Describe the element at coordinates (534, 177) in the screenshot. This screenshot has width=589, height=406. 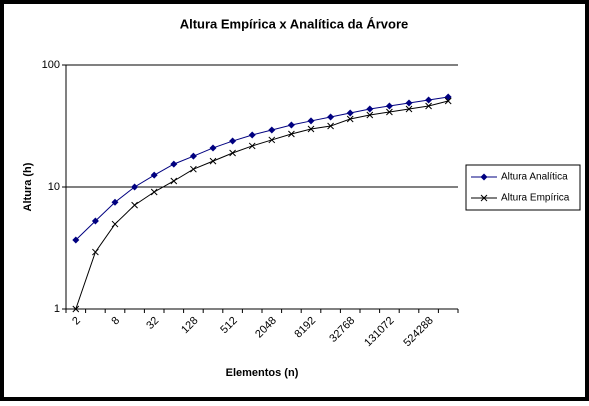
I see `legend-label: Altura Analítica` at that location.